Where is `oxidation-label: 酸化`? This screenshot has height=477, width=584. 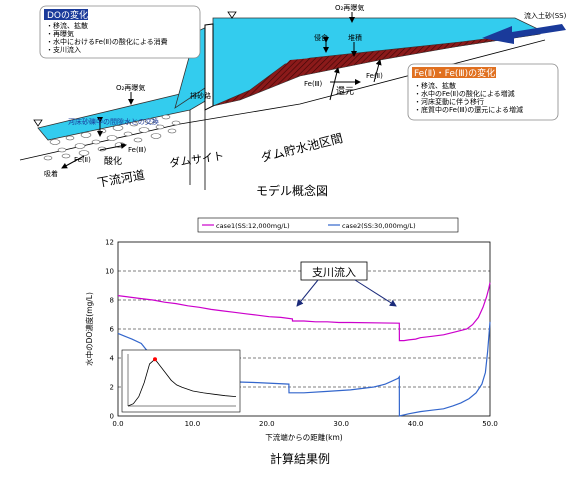
oxidation-label: 酸化 is located at coordinates (113, 161).